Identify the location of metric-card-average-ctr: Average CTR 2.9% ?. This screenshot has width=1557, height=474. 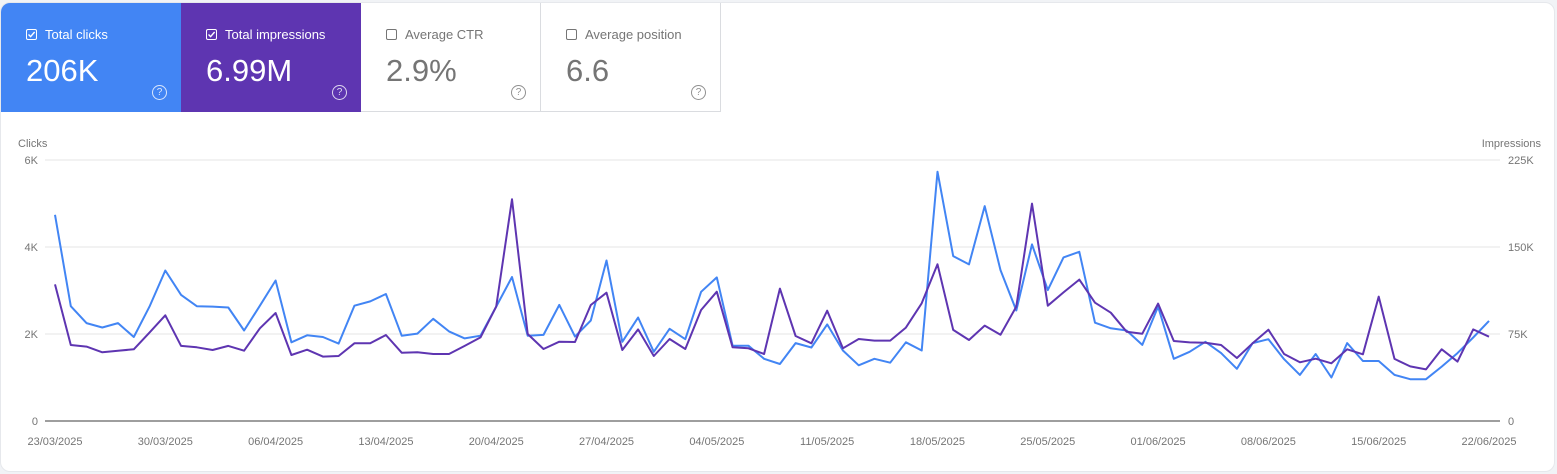
(451, 57).